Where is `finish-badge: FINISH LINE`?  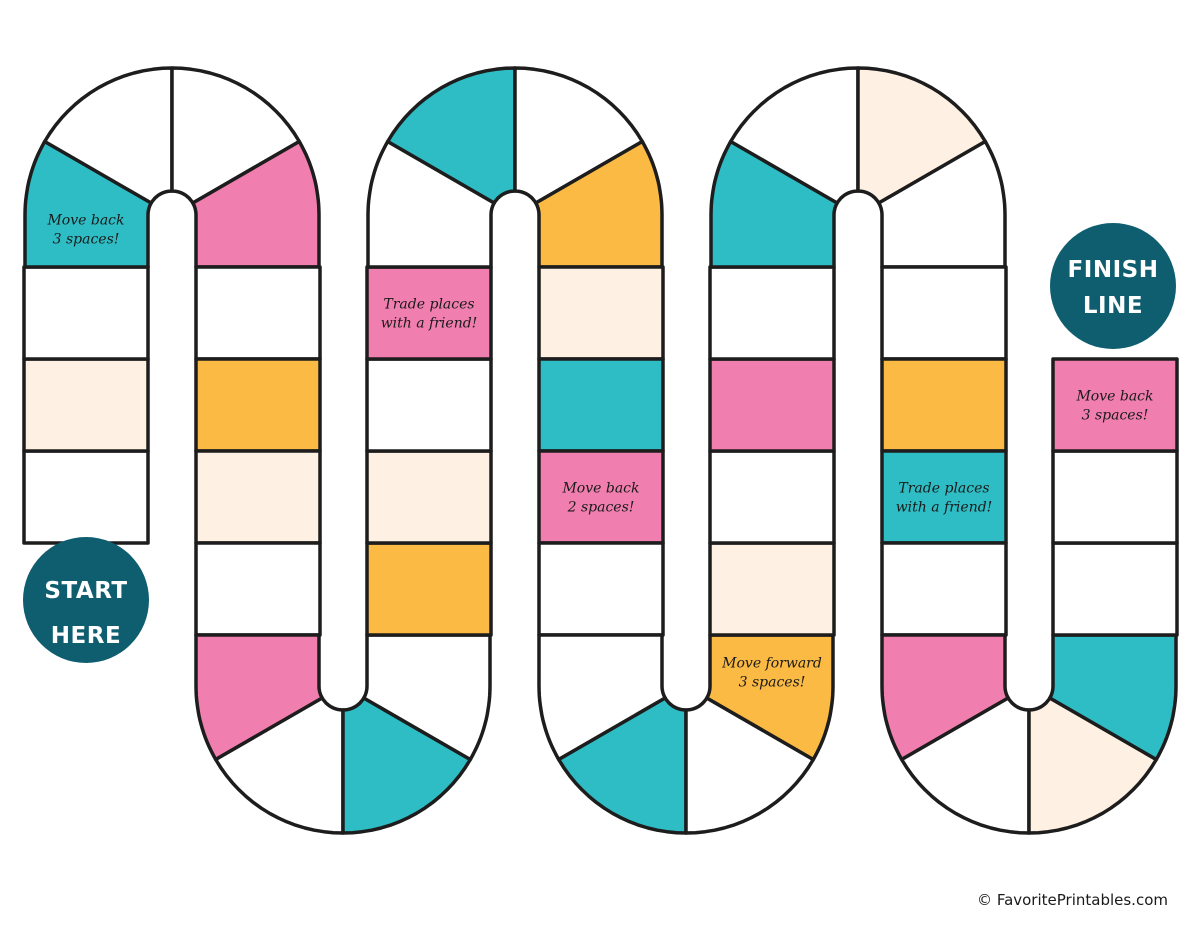
finish-badge: FINISH LINE is located at coordinates (1113, 286).